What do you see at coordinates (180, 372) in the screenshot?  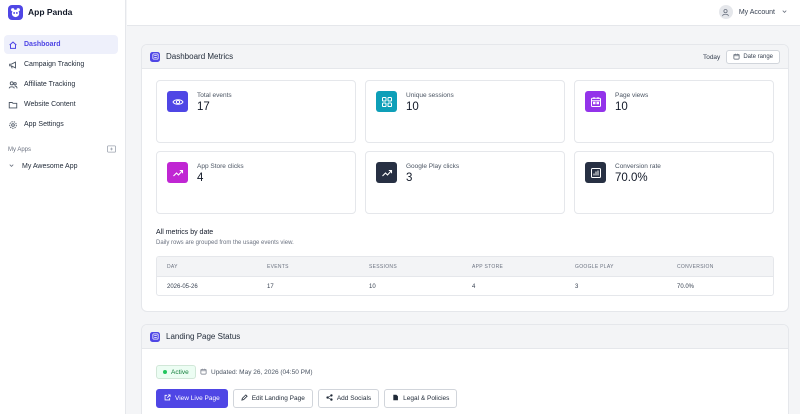 I see `status-label: Active` at bounding box center [180, 372].